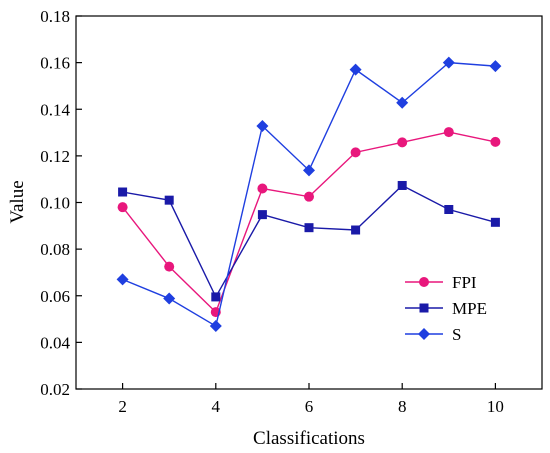 The width and height of the screenshot is (550, 453). I want to click on x-tick-label: 8, so click(402, 406).